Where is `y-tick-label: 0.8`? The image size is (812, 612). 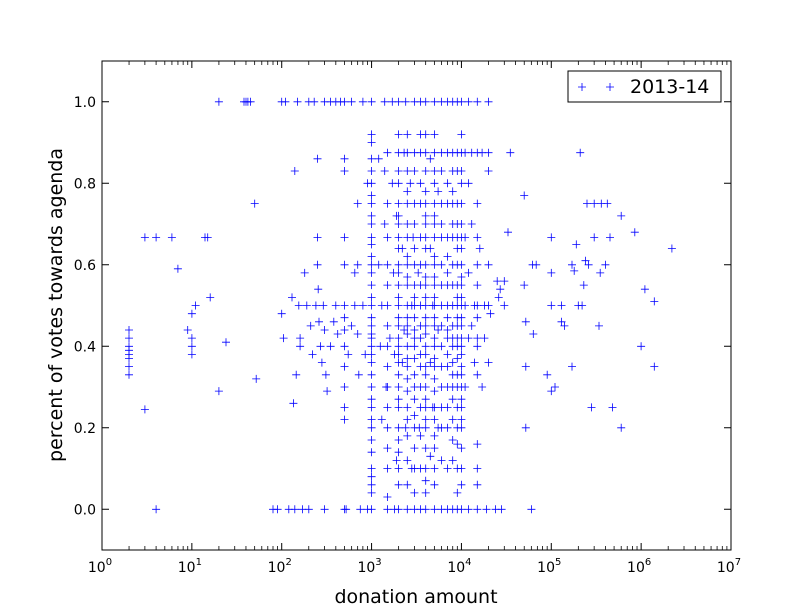
y-tick-label: 0.8 is located at coordinates (85, 184).